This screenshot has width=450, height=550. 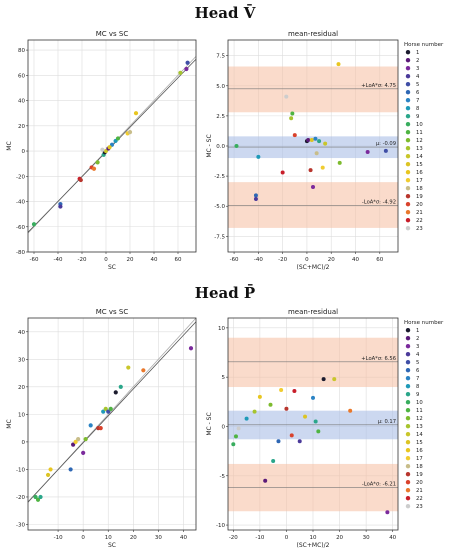 What do you see at coordinates (417, 69) in the screenshot?
I see `legend-label: 3` at bounding box center [417, 69].